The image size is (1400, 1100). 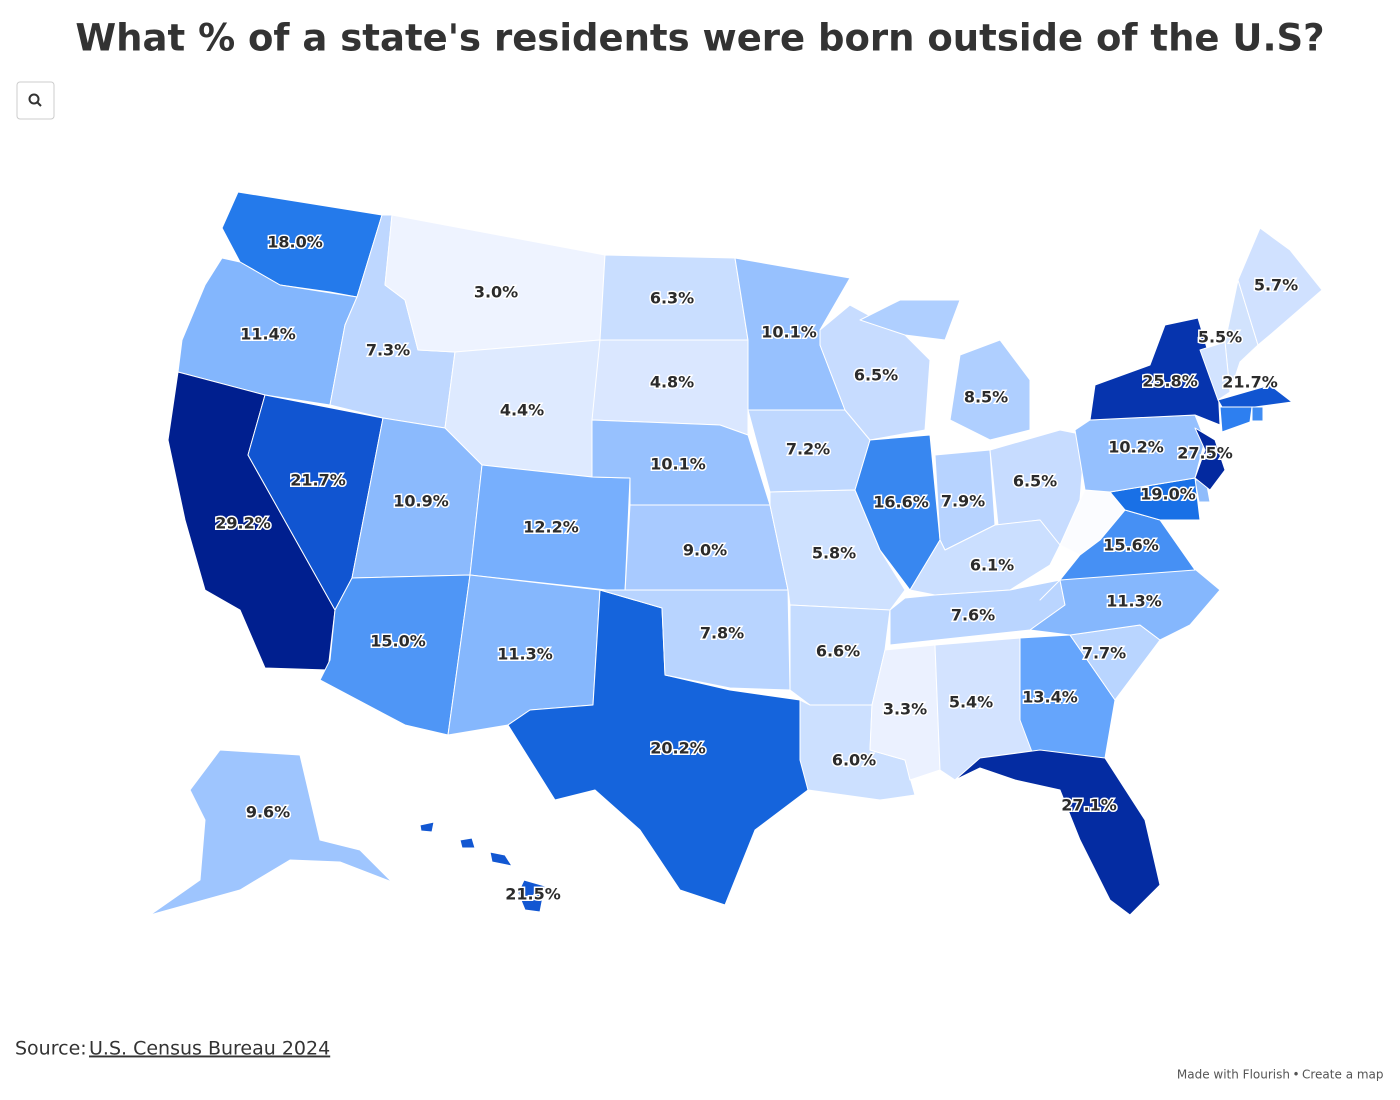 I want to click on value-label: 6.0%, so click(x=854, y=760).